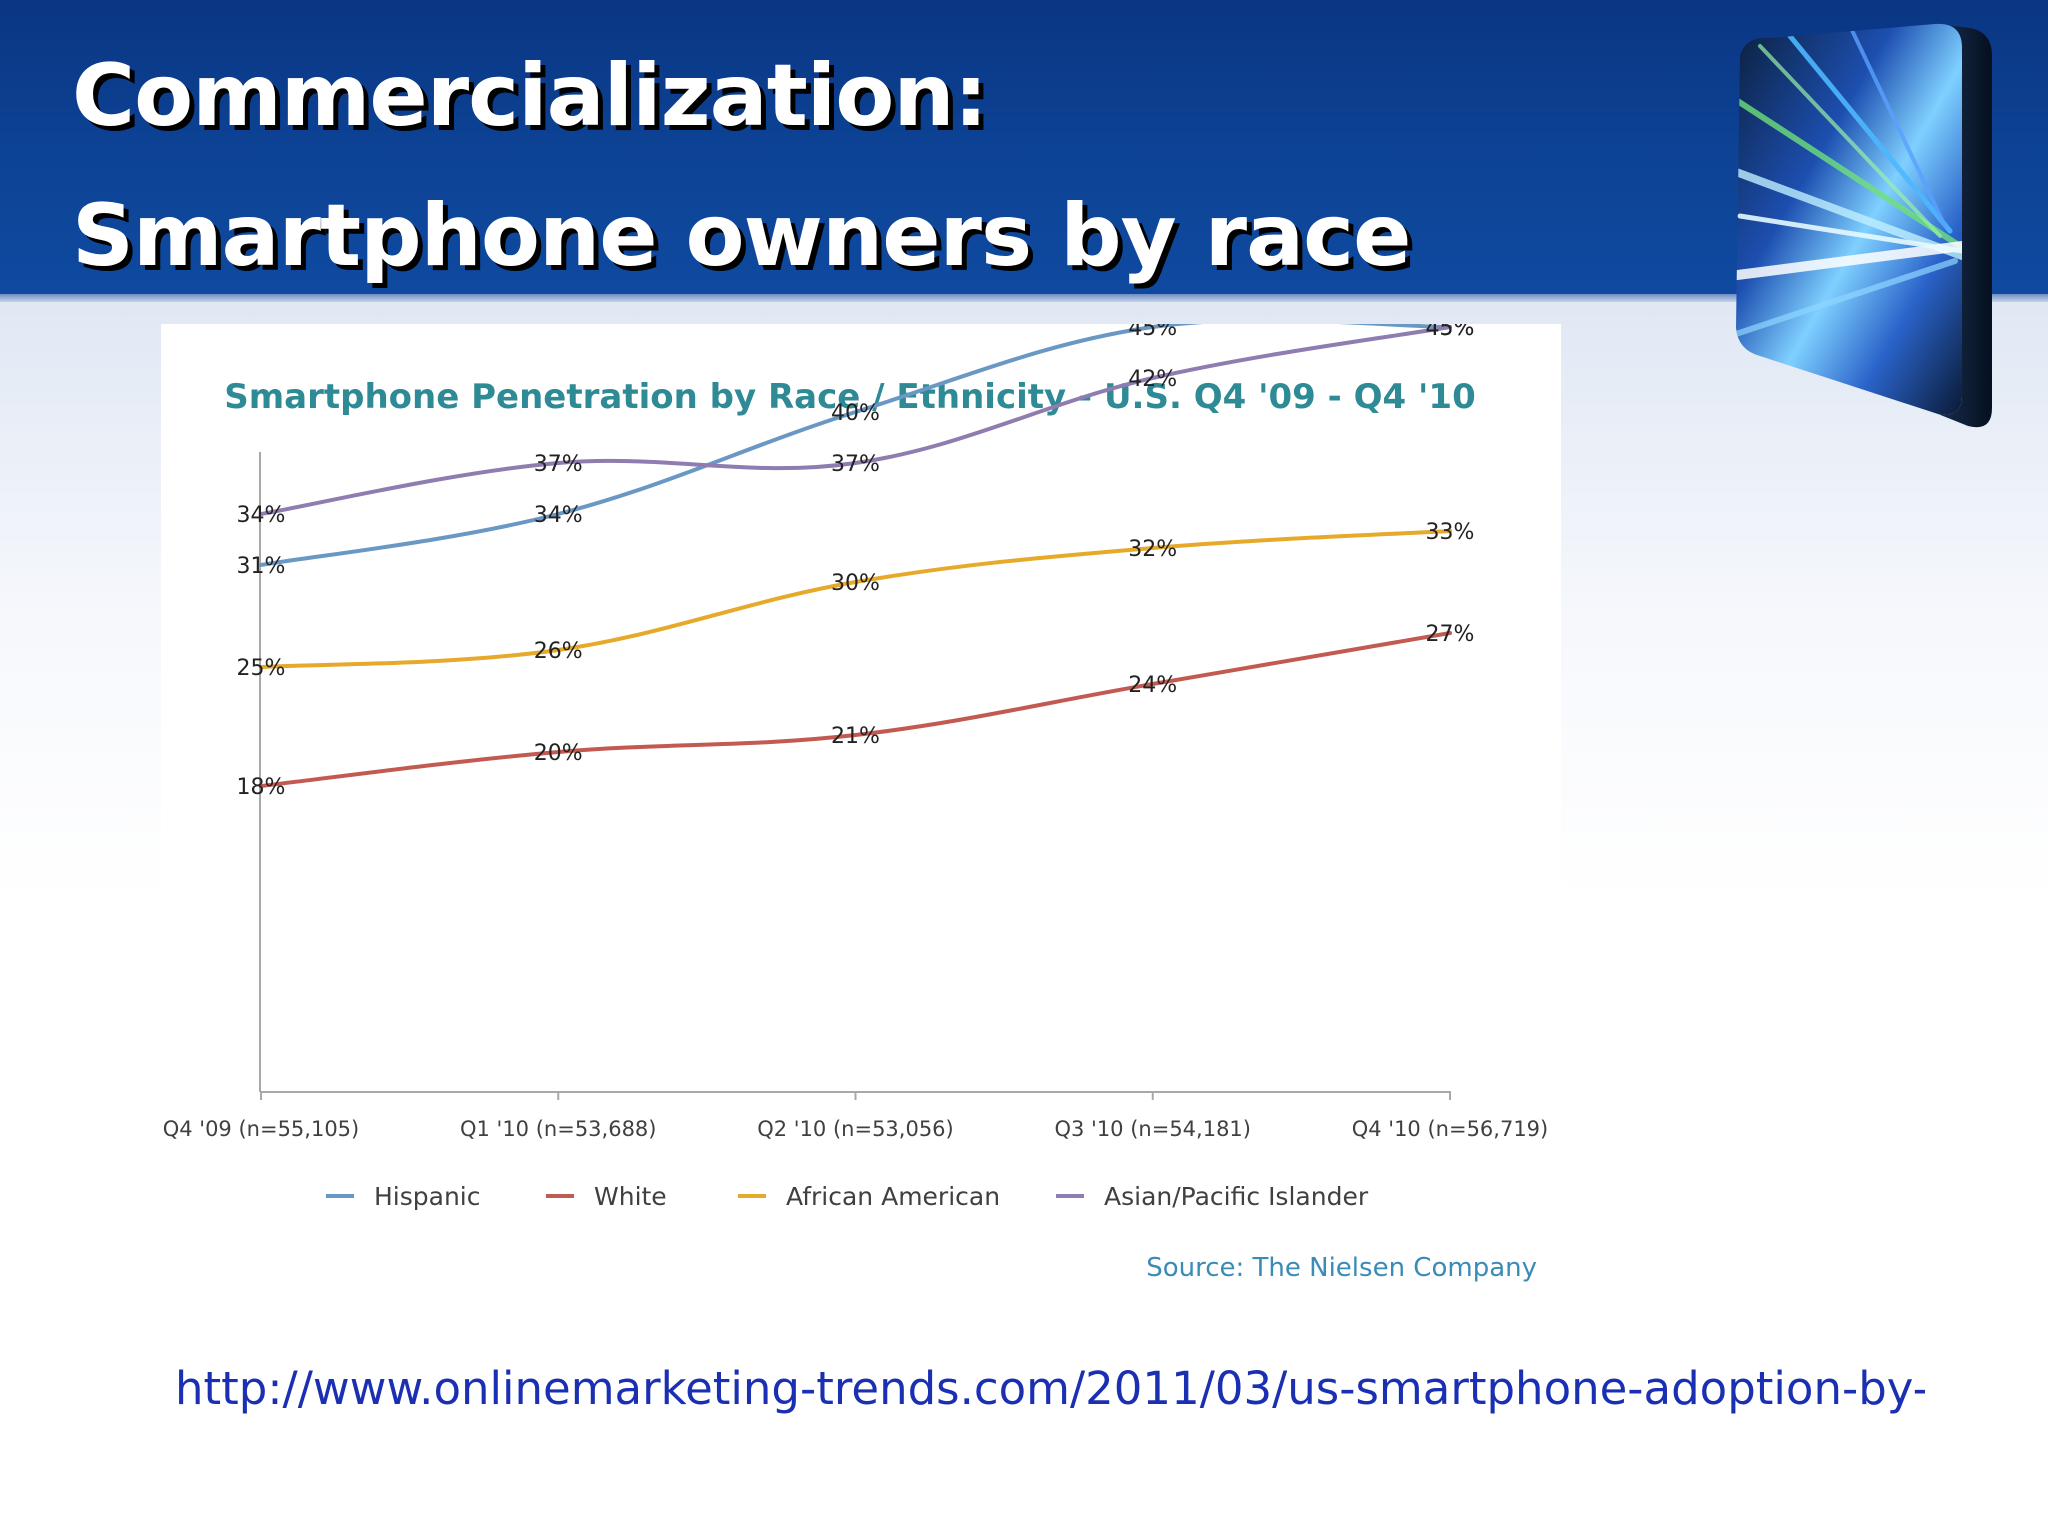 The height and width of the screenshot is (1536, 2048). What do you see at coordinates (1152, 549) in the screenshot?
I see `data-label-2-3: 32%` at bounding box center [1152, 549].